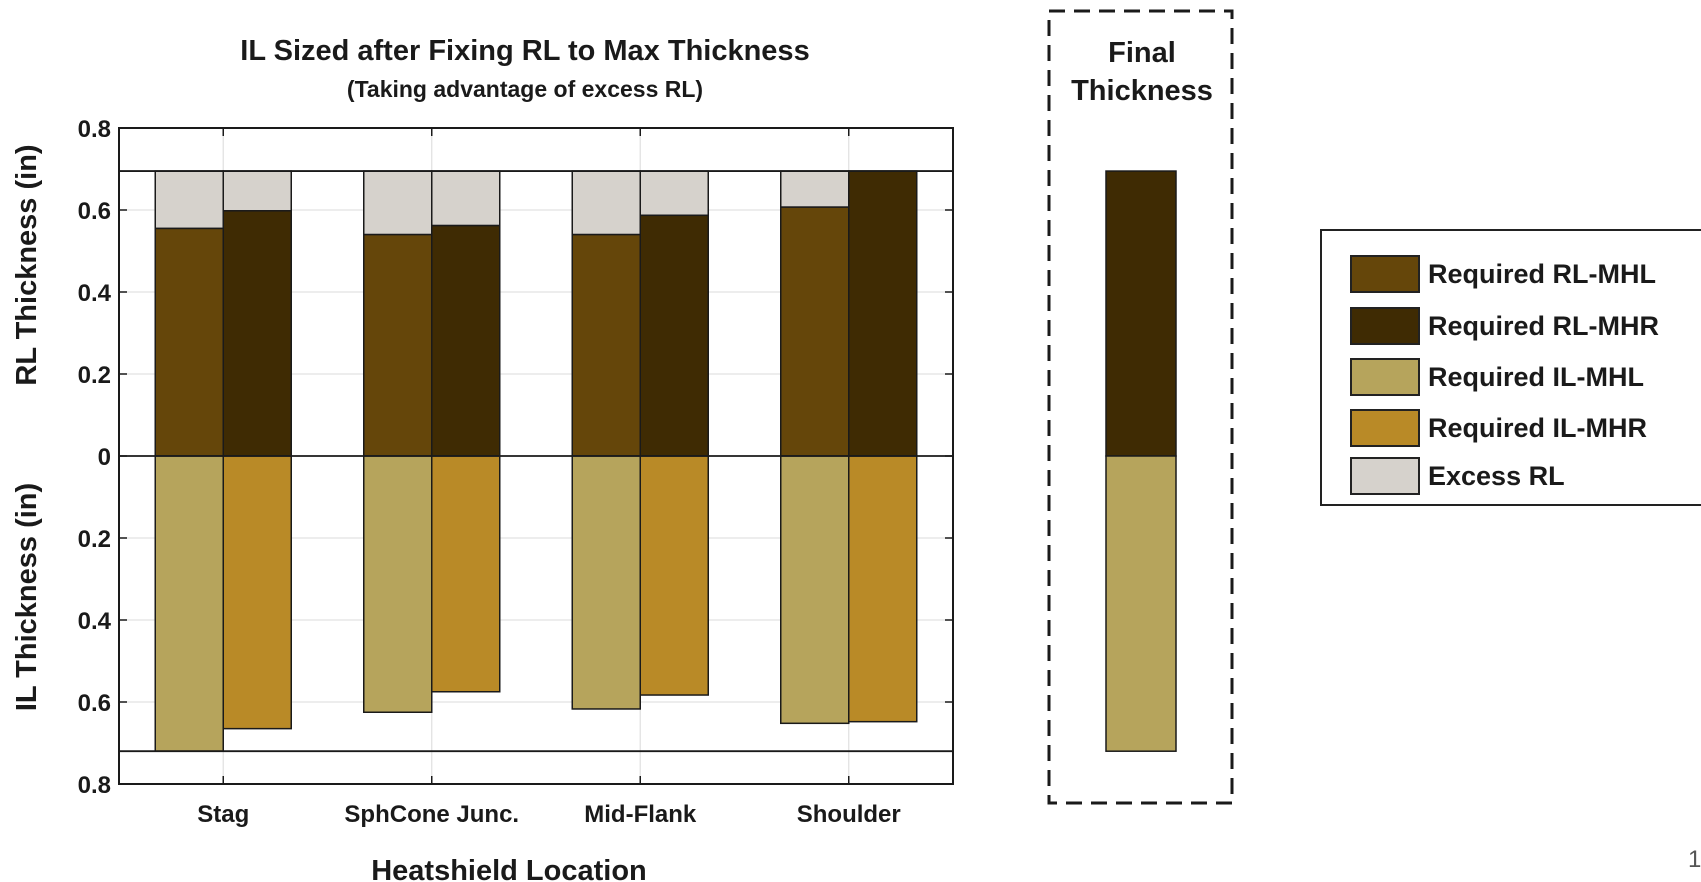 This screenshot has height=882, width=1701. I want to click on legend-item-required-il-mhr: Required IL-MHR, so click(1498, 428).